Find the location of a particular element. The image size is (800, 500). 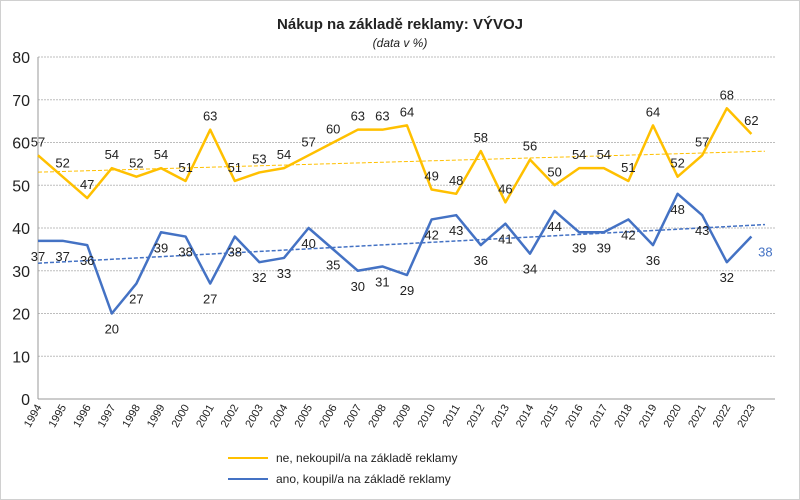

data-label: 53 is located at coordinates (259, 158).